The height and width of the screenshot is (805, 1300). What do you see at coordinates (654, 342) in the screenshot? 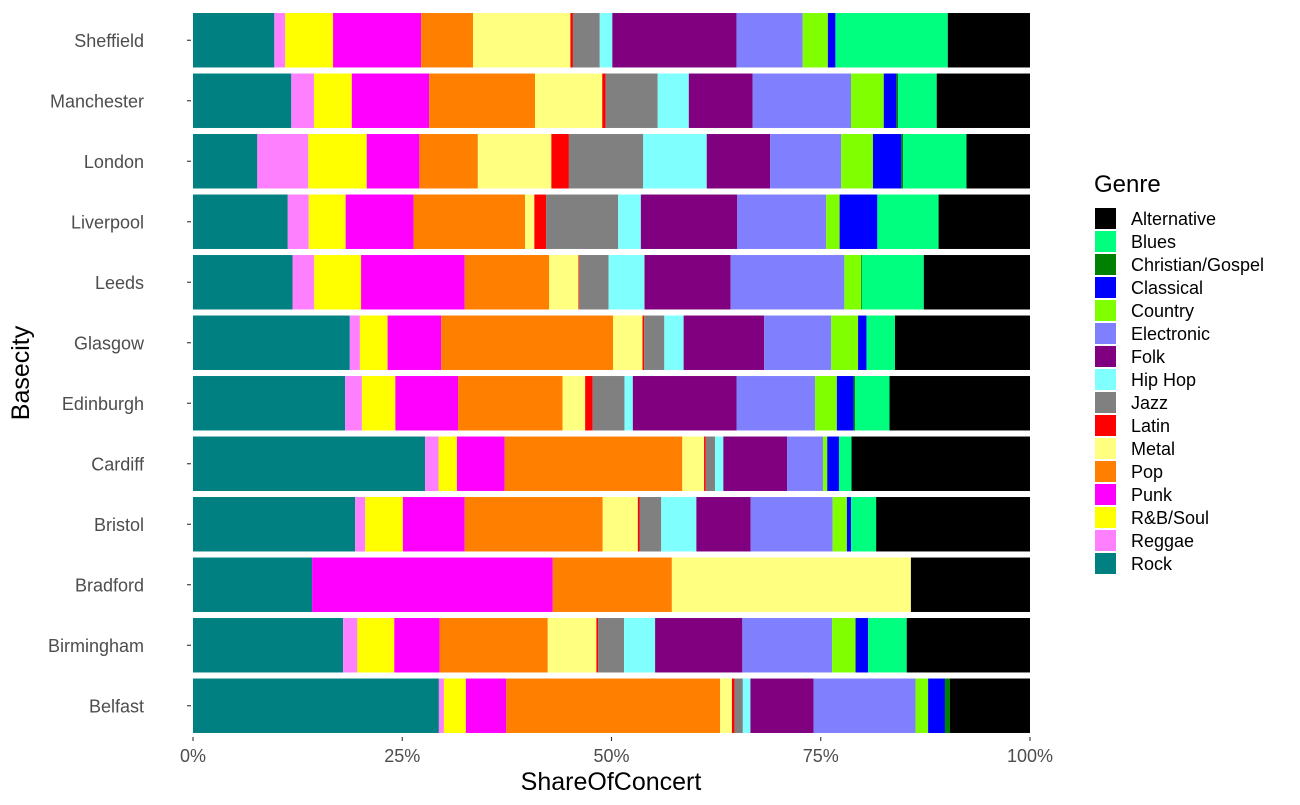
I see `bar-segment-glasgow-jazz` at bounding box center [654, 342].